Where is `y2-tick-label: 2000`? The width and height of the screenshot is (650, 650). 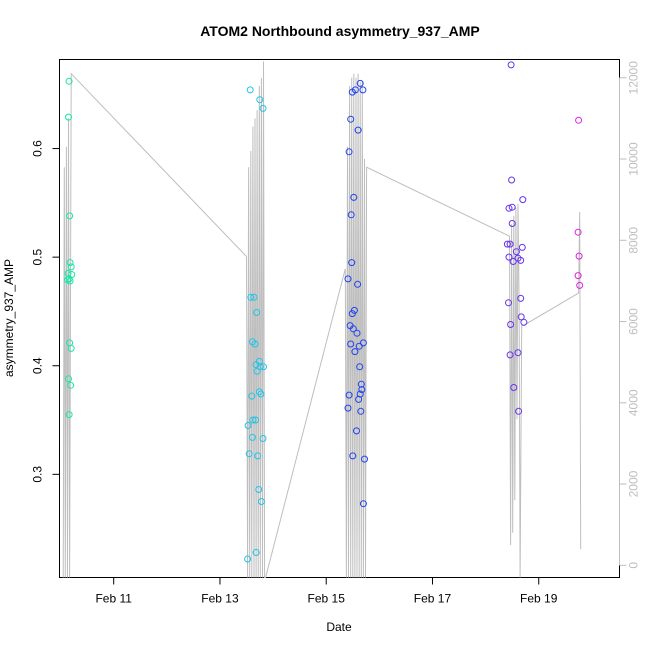
y2-tick-label: 2000 is located at coordinates (634, 483).